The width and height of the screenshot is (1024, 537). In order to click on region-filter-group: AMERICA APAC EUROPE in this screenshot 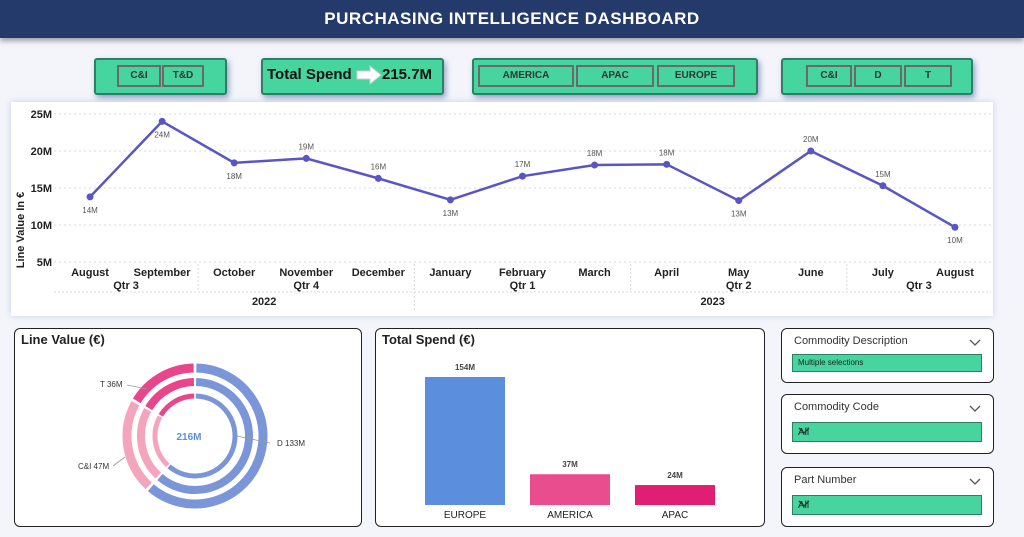, I will do `click(615, 76)`.